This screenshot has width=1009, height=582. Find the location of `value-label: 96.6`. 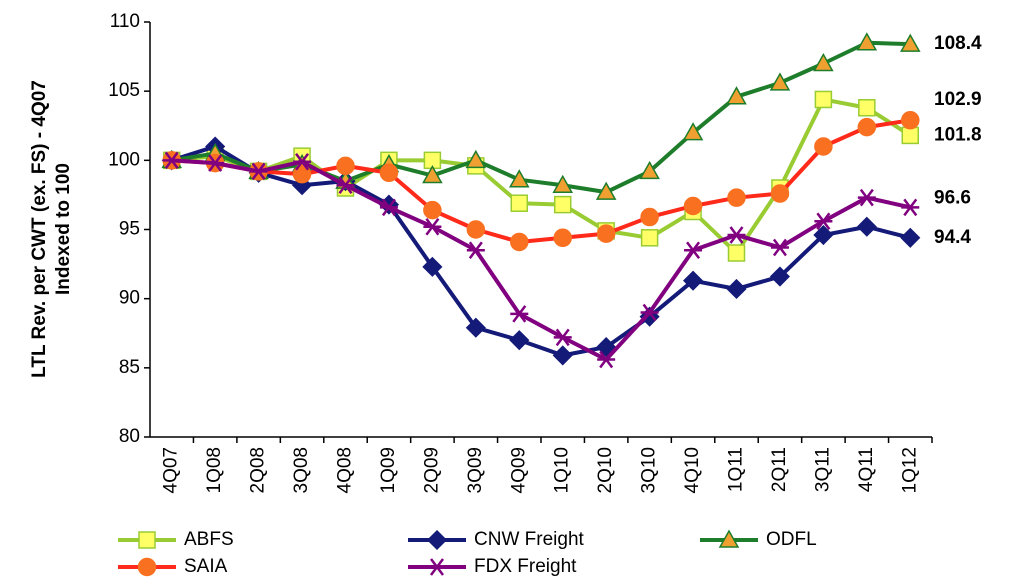

value-label: 96.6 is located at coordinates (952, 197).